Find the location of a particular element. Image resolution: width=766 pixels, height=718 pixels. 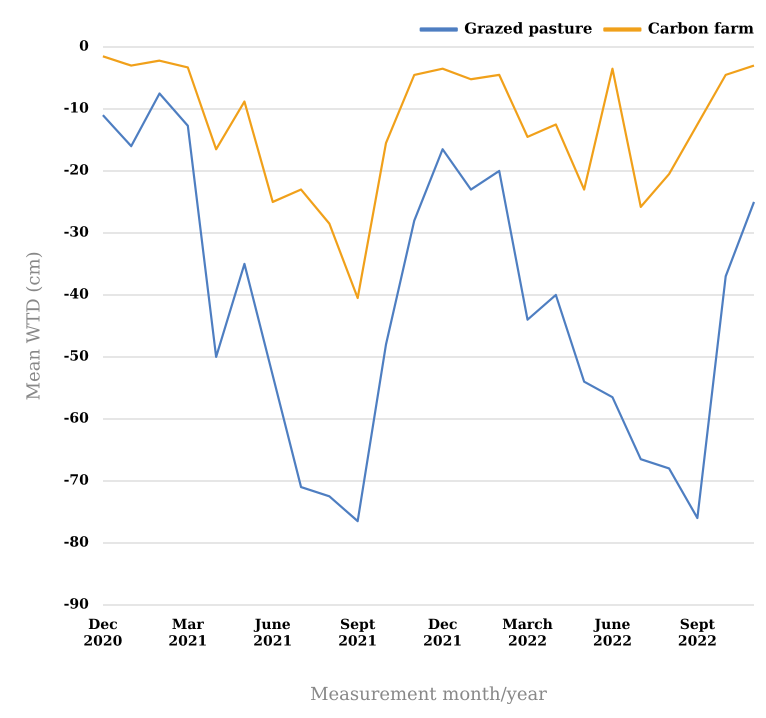

y-tick-label: -50 is located at coordinates (77, 356).